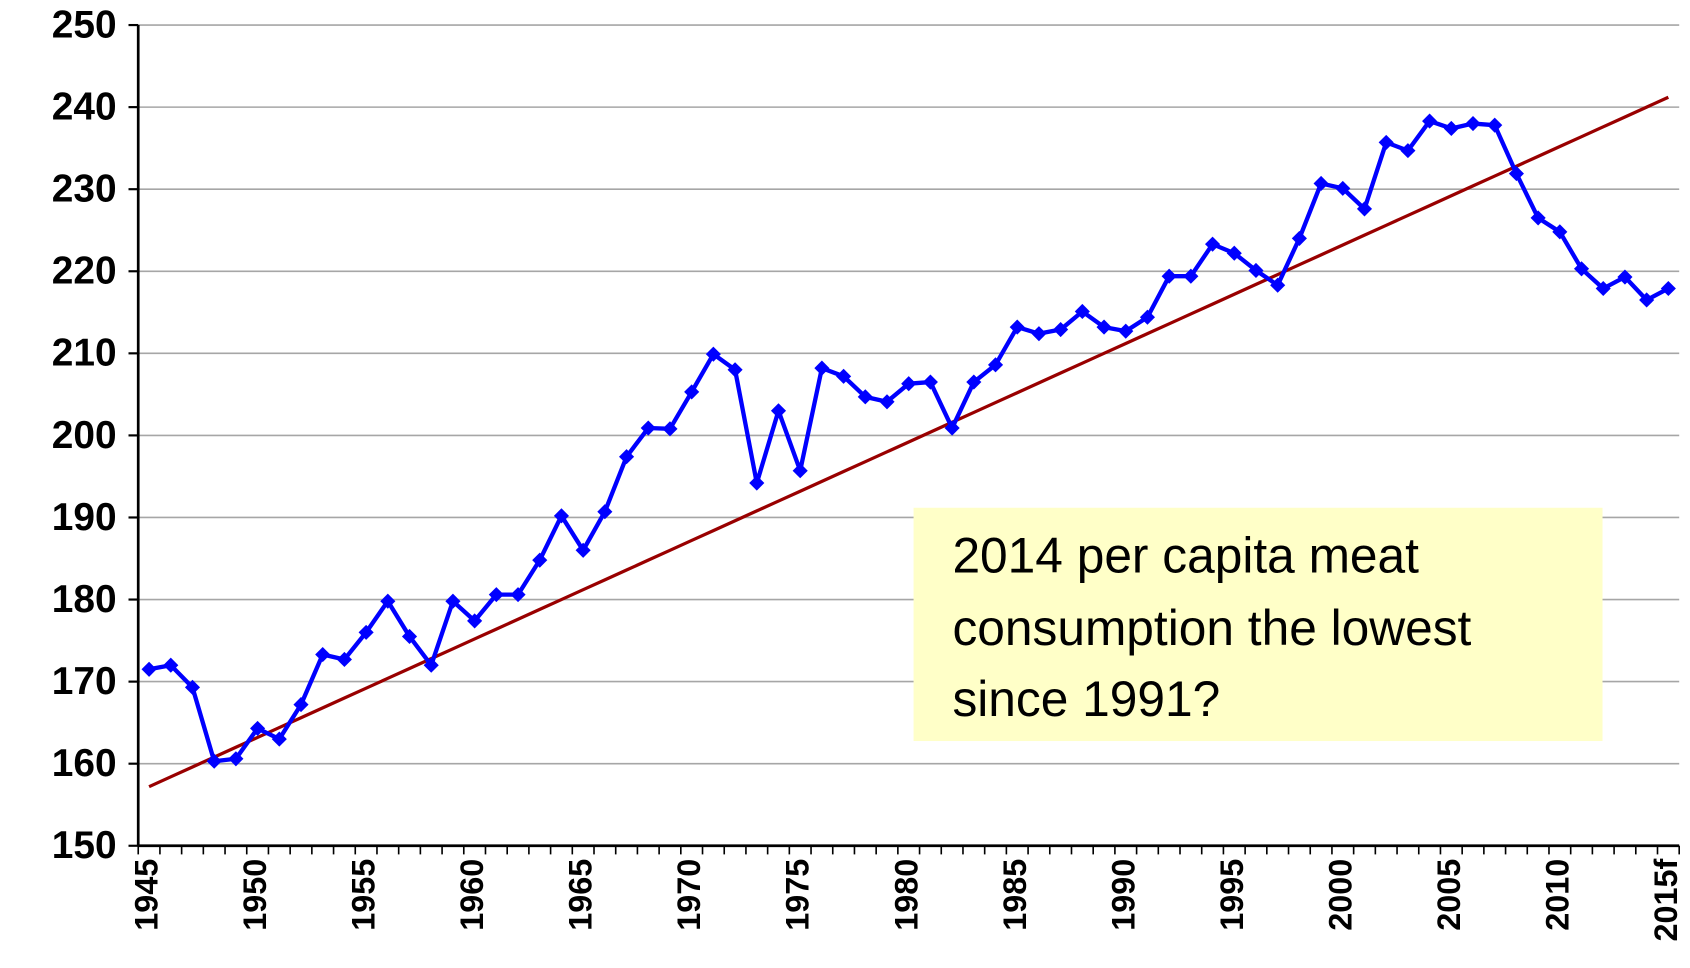 The height and width of the screenshot is (968, 1690). Describe the element at coordinates (1557, 895) in the screenshot. I see `x-tick-label: 2010` at that location.